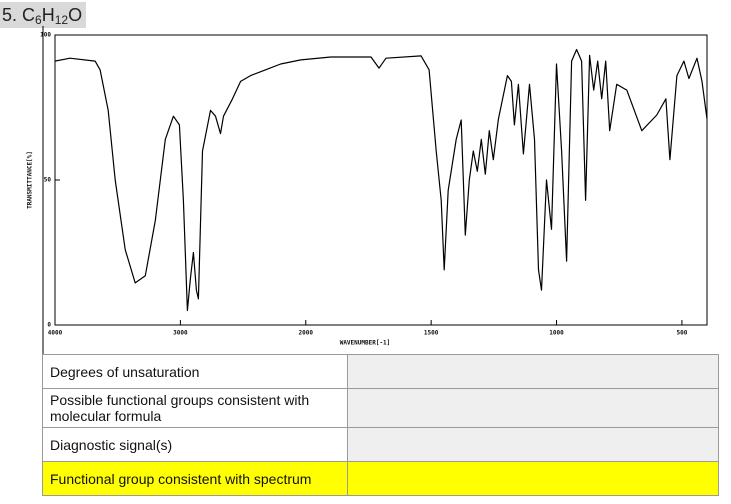 Image resolution: width=731 pixels, height=504 pixels. I want to click on x-tick-label: 500, so click(682, 333).